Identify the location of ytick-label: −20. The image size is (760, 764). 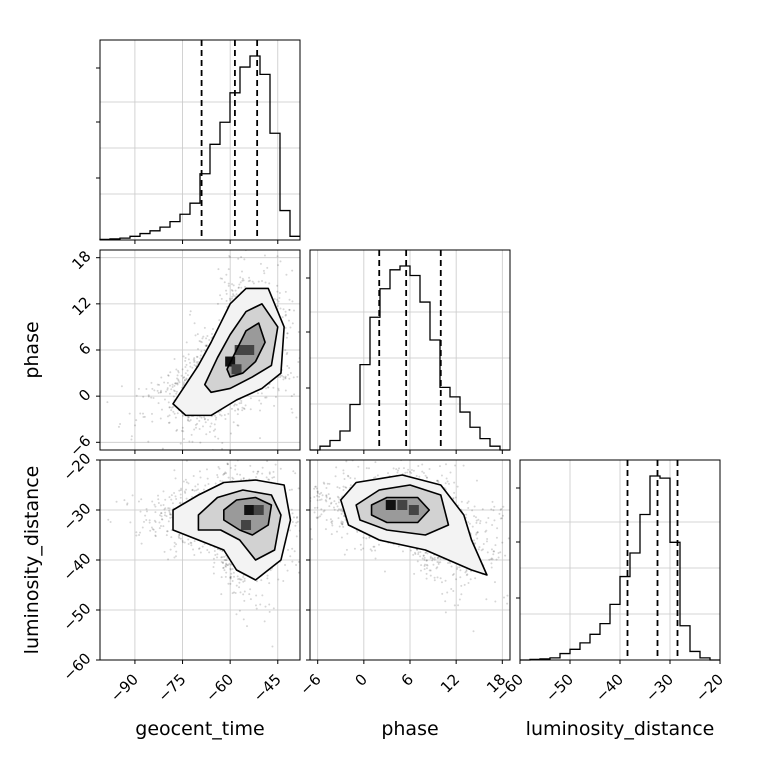
(76, 466).